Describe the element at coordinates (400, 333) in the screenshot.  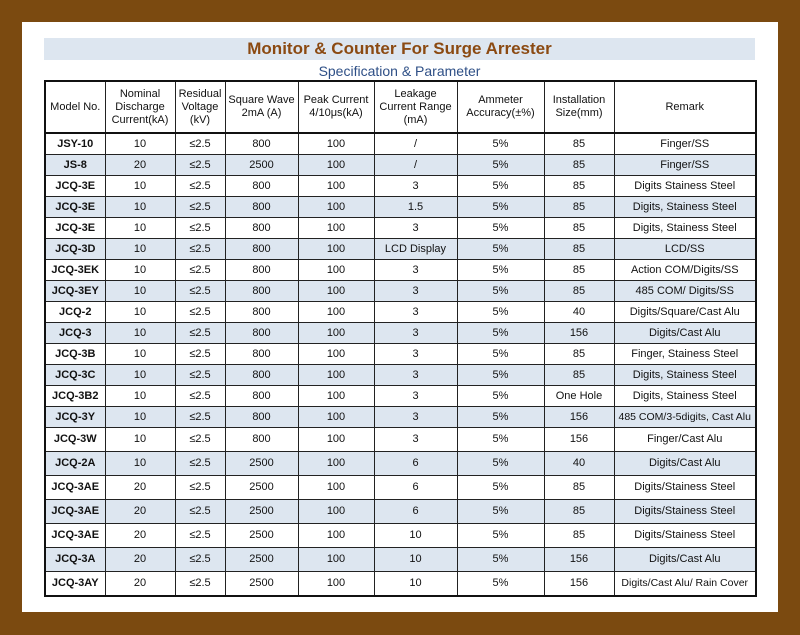
I see `table-row: JCQ-3 10 ≤2.5 800 100 3 5% 156 Digits/Cast Alu` at that location.